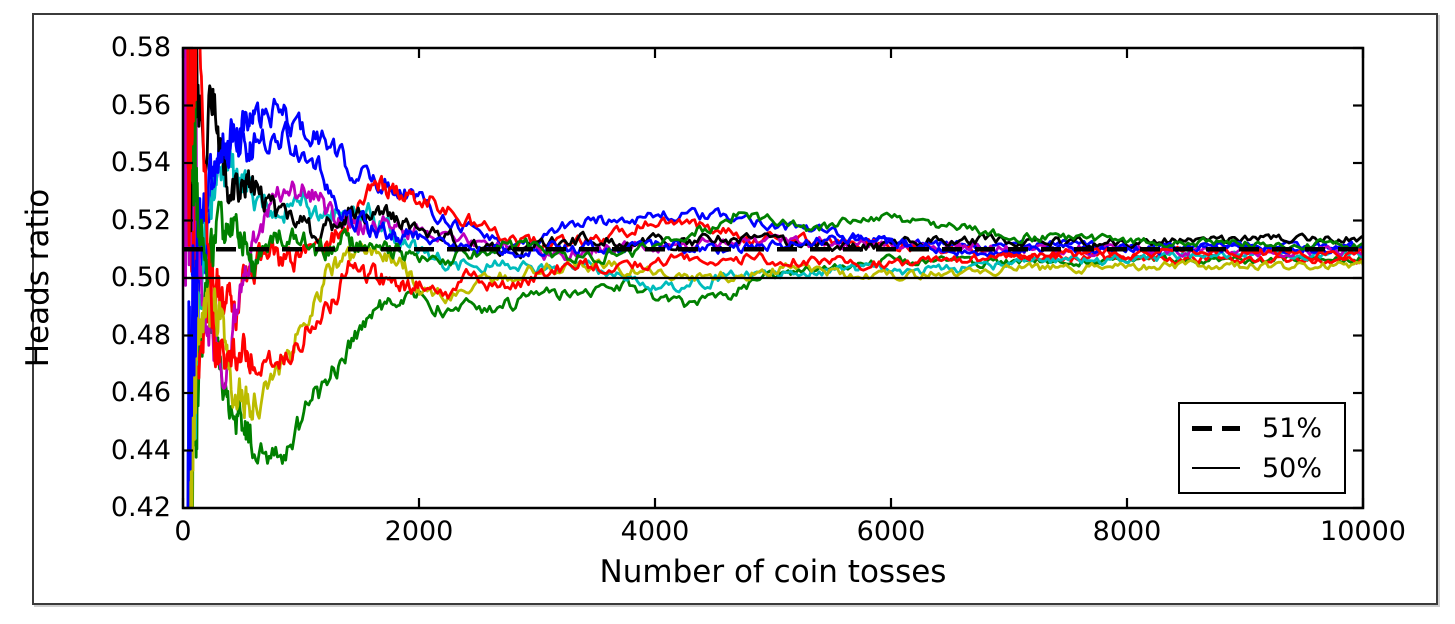 The height and width of the screenshot is (624, 1455). I want to click on y-tick-label: 0.48, so click(140, 335).